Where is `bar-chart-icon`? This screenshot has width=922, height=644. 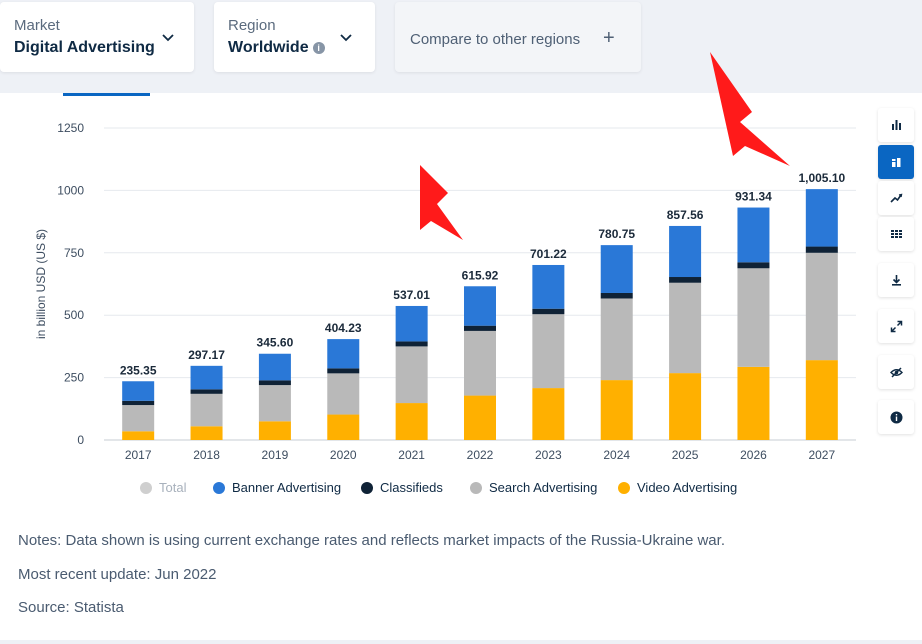 bar-chart-icon is located at coordinates (896, 124).